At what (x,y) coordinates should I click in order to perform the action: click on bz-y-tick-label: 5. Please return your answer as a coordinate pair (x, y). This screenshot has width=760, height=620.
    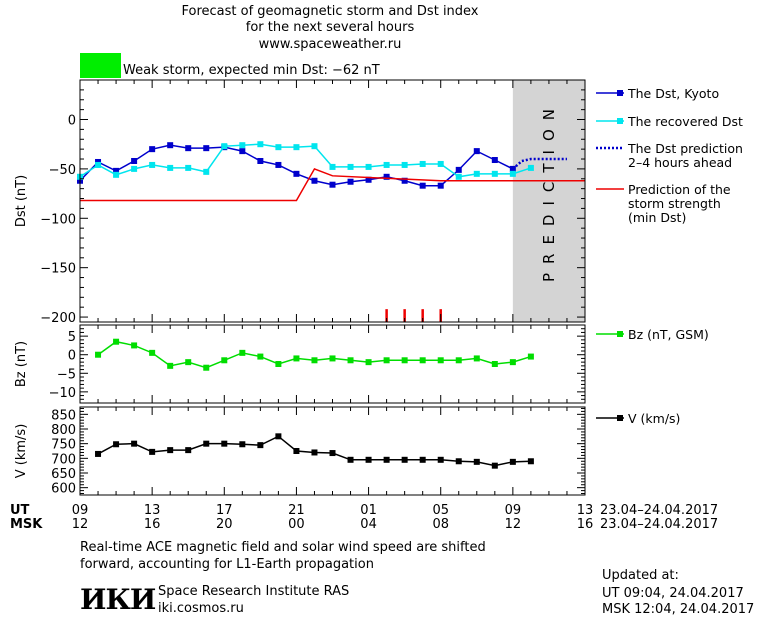
    Looking at the image, I should click on (72, 337).